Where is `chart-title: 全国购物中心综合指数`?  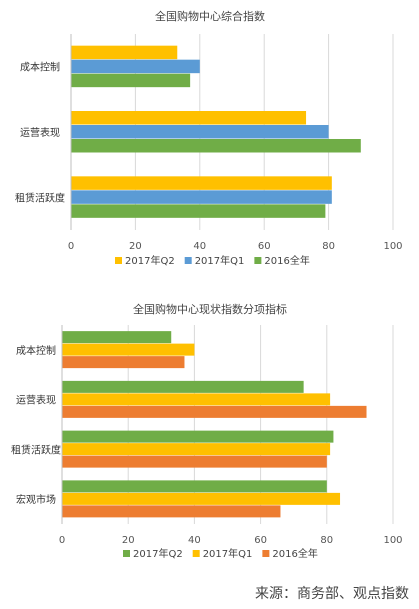 chart-title: 全国购物中心综合指数 is located at coordinates (210, 16).